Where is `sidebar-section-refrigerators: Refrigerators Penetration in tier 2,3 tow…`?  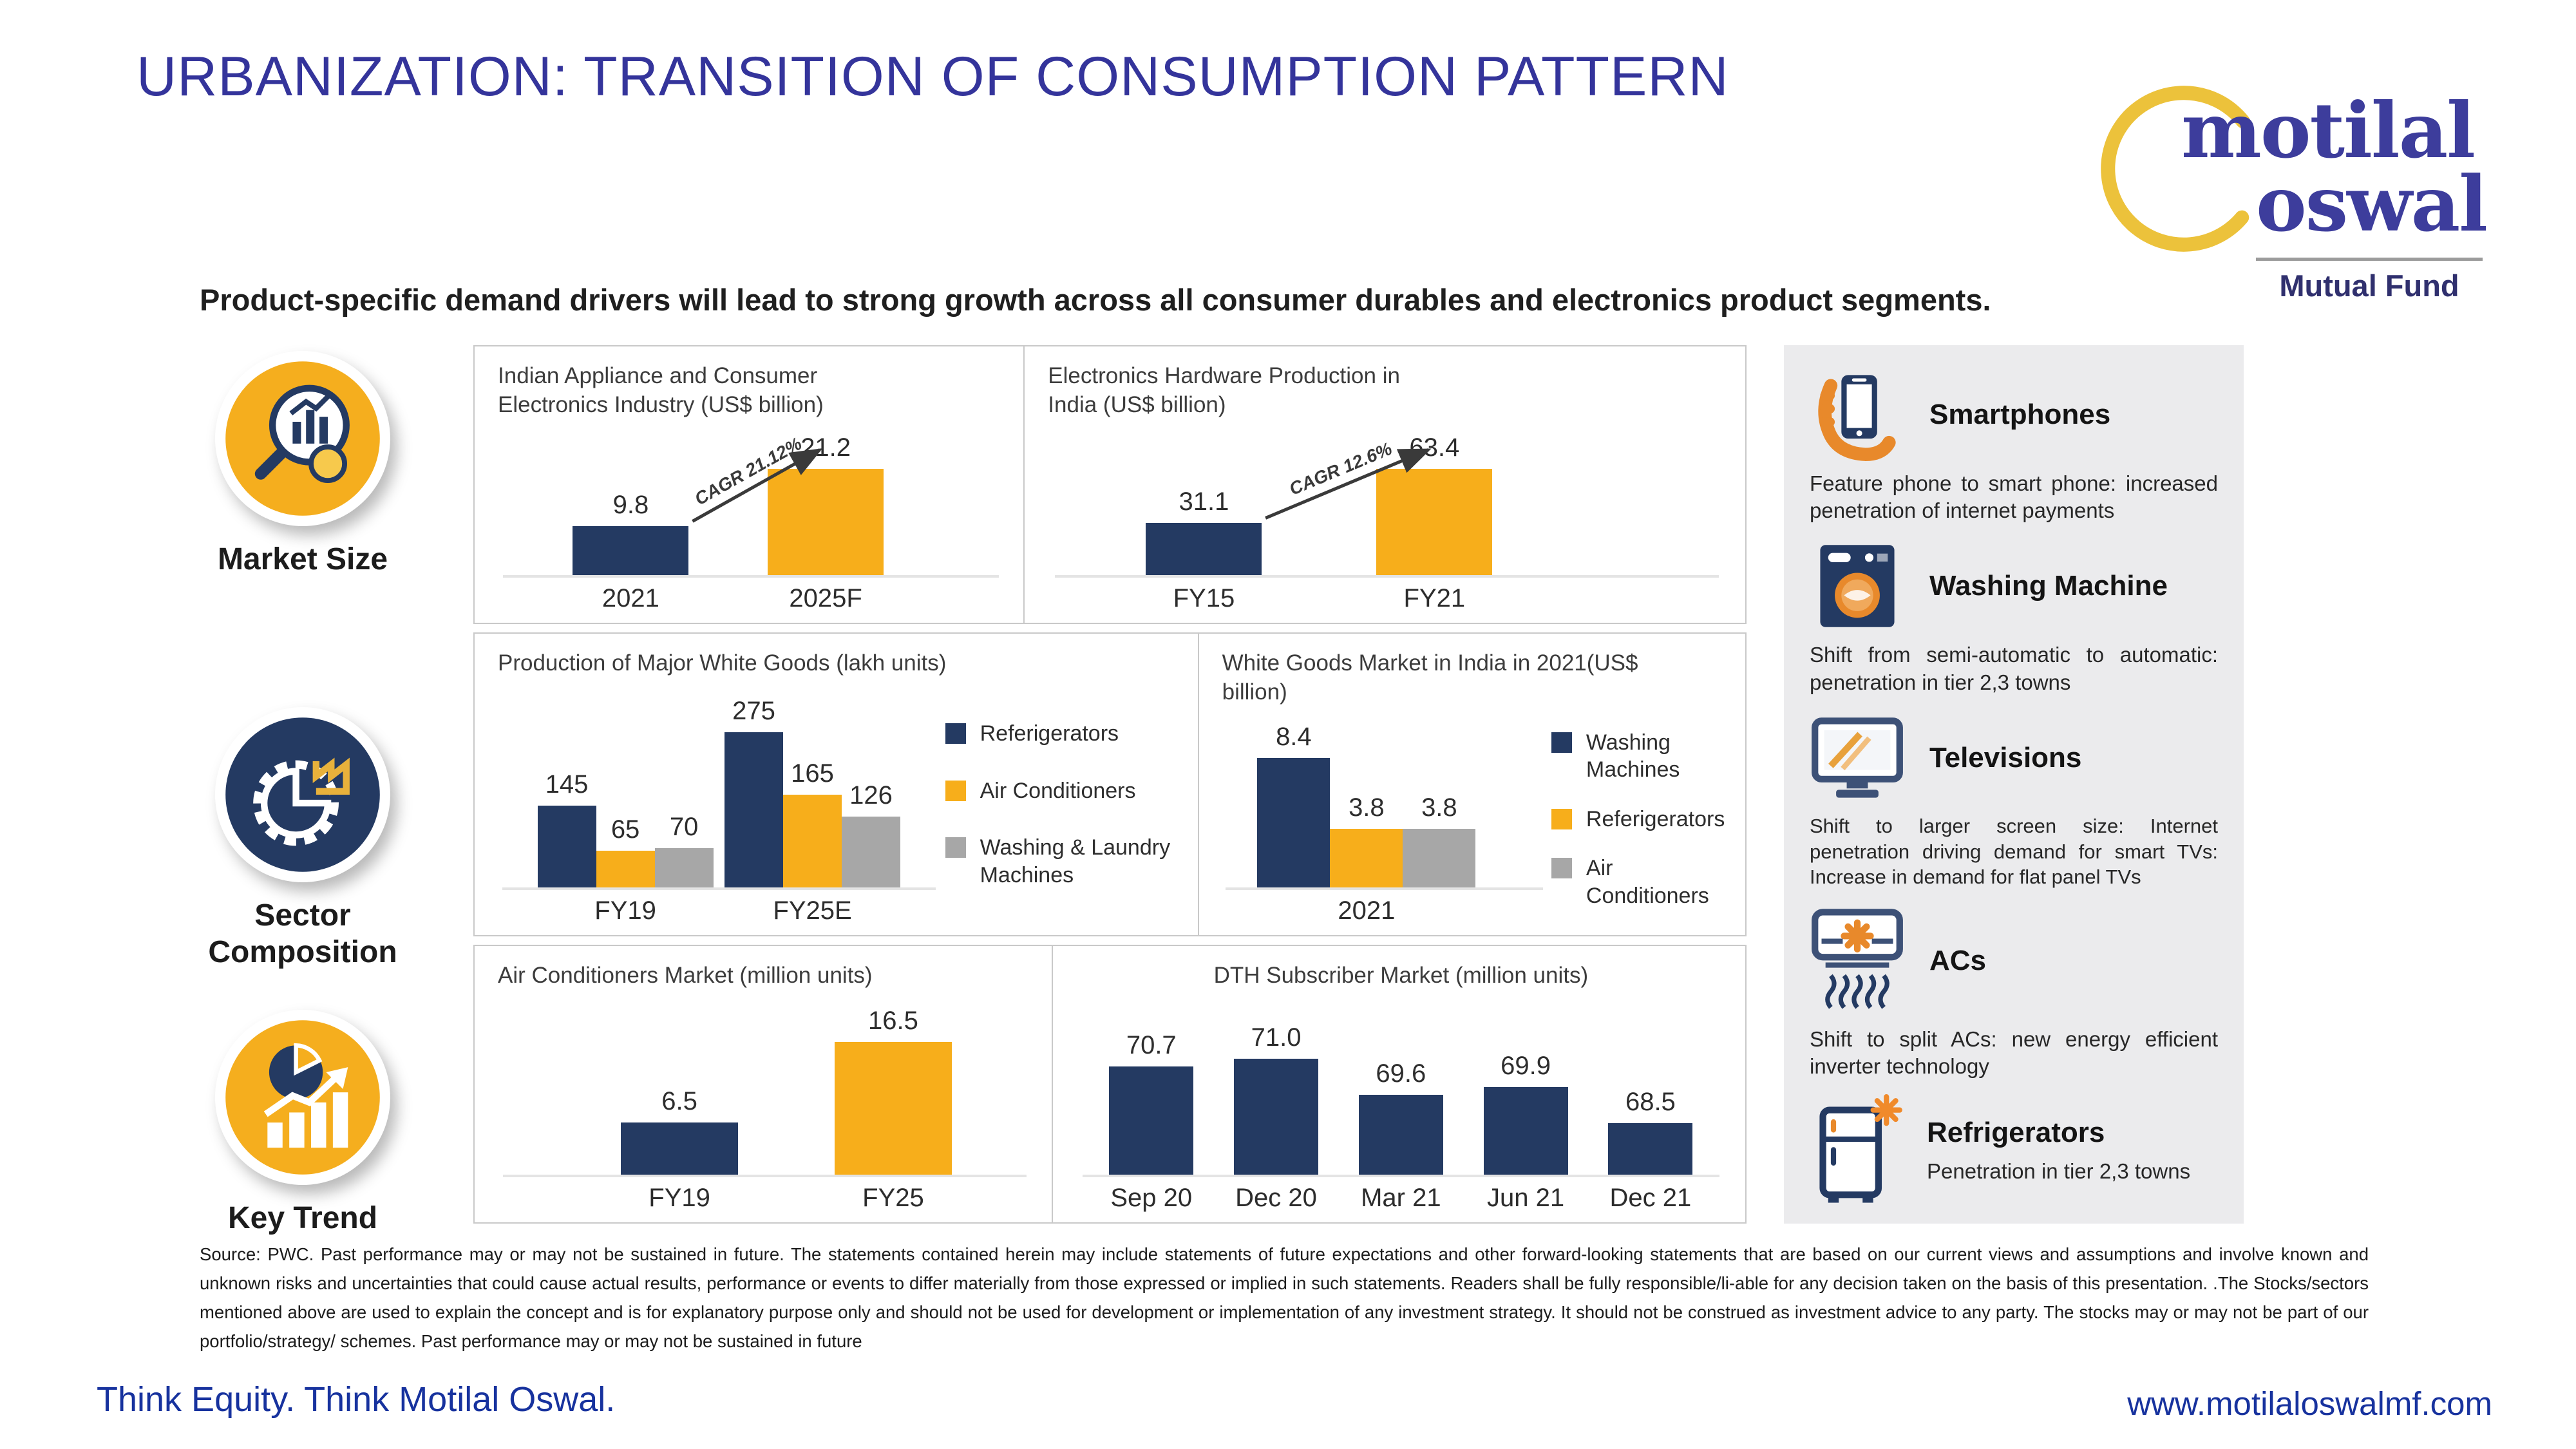
sidebar-section-refrigerators: Refrigerators Penetration in tier 2,3 tow… is located at coordinates (2014, 1151).